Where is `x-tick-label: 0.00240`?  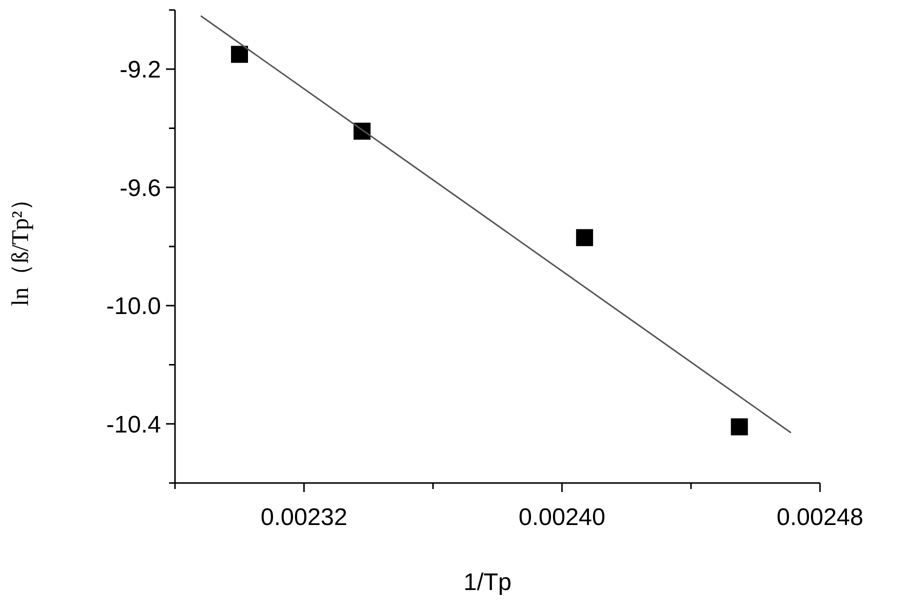
x-tick-label: 0.00240 is located at coordinates (562, 517).